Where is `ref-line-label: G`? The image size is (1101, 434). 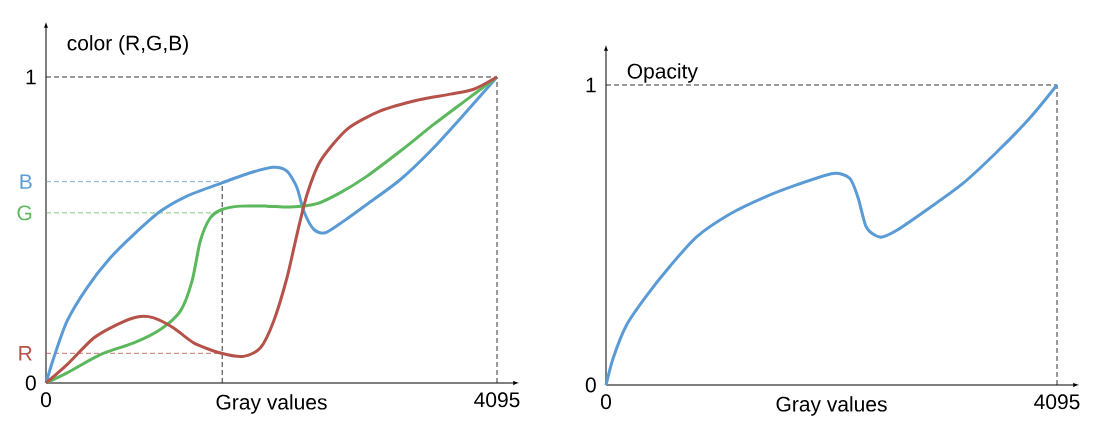 ref-line-label: G is located at coordinates (24, 213).